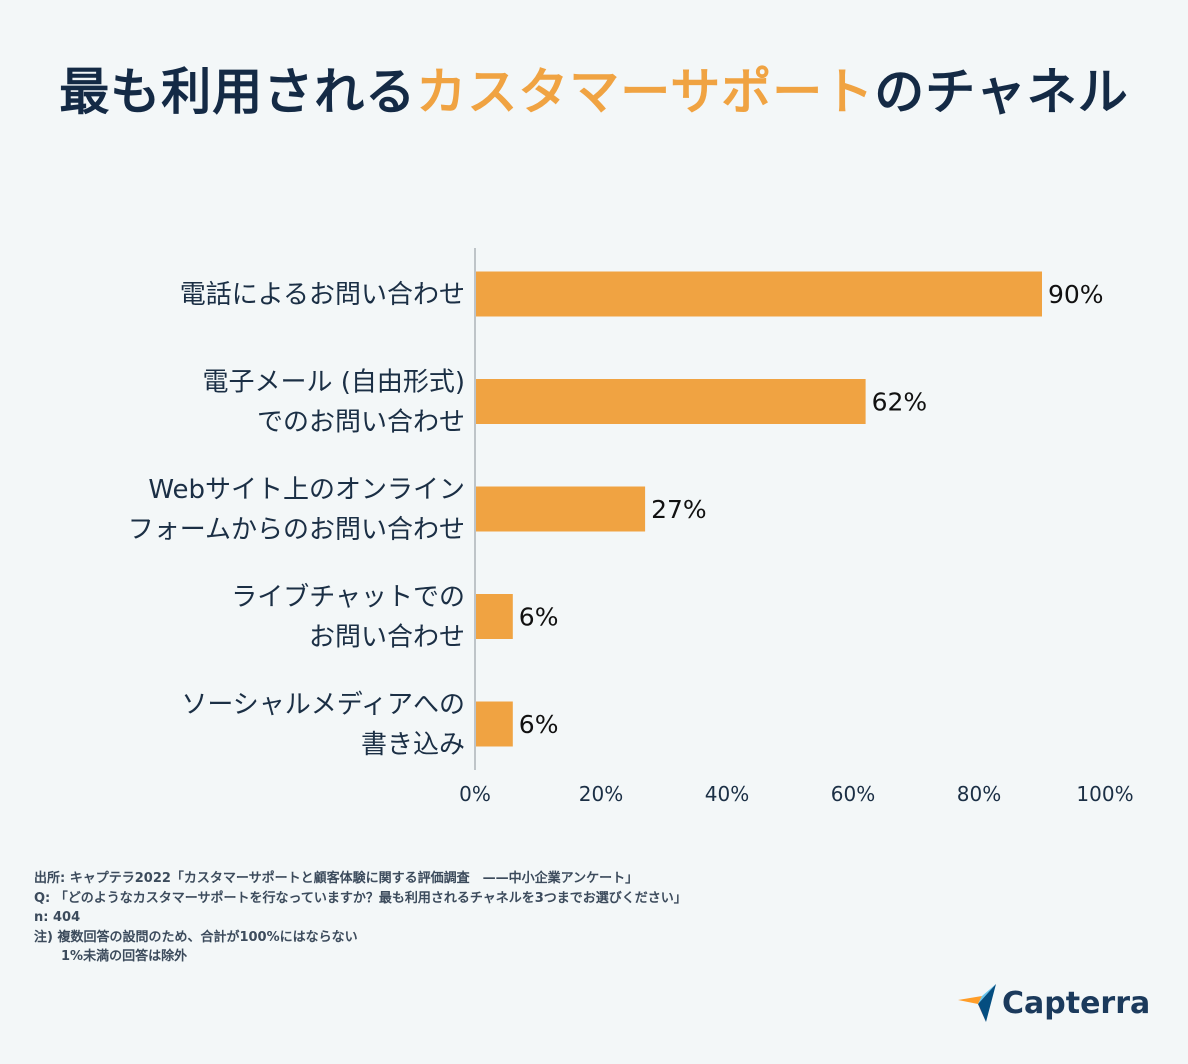 The image size is (1188, 1064). What do you see at coordinates (306, 490) in the screenshot?
I see `category-label-3-line-1: Webサイト上のオンライン` at bounding box center [306, 490].